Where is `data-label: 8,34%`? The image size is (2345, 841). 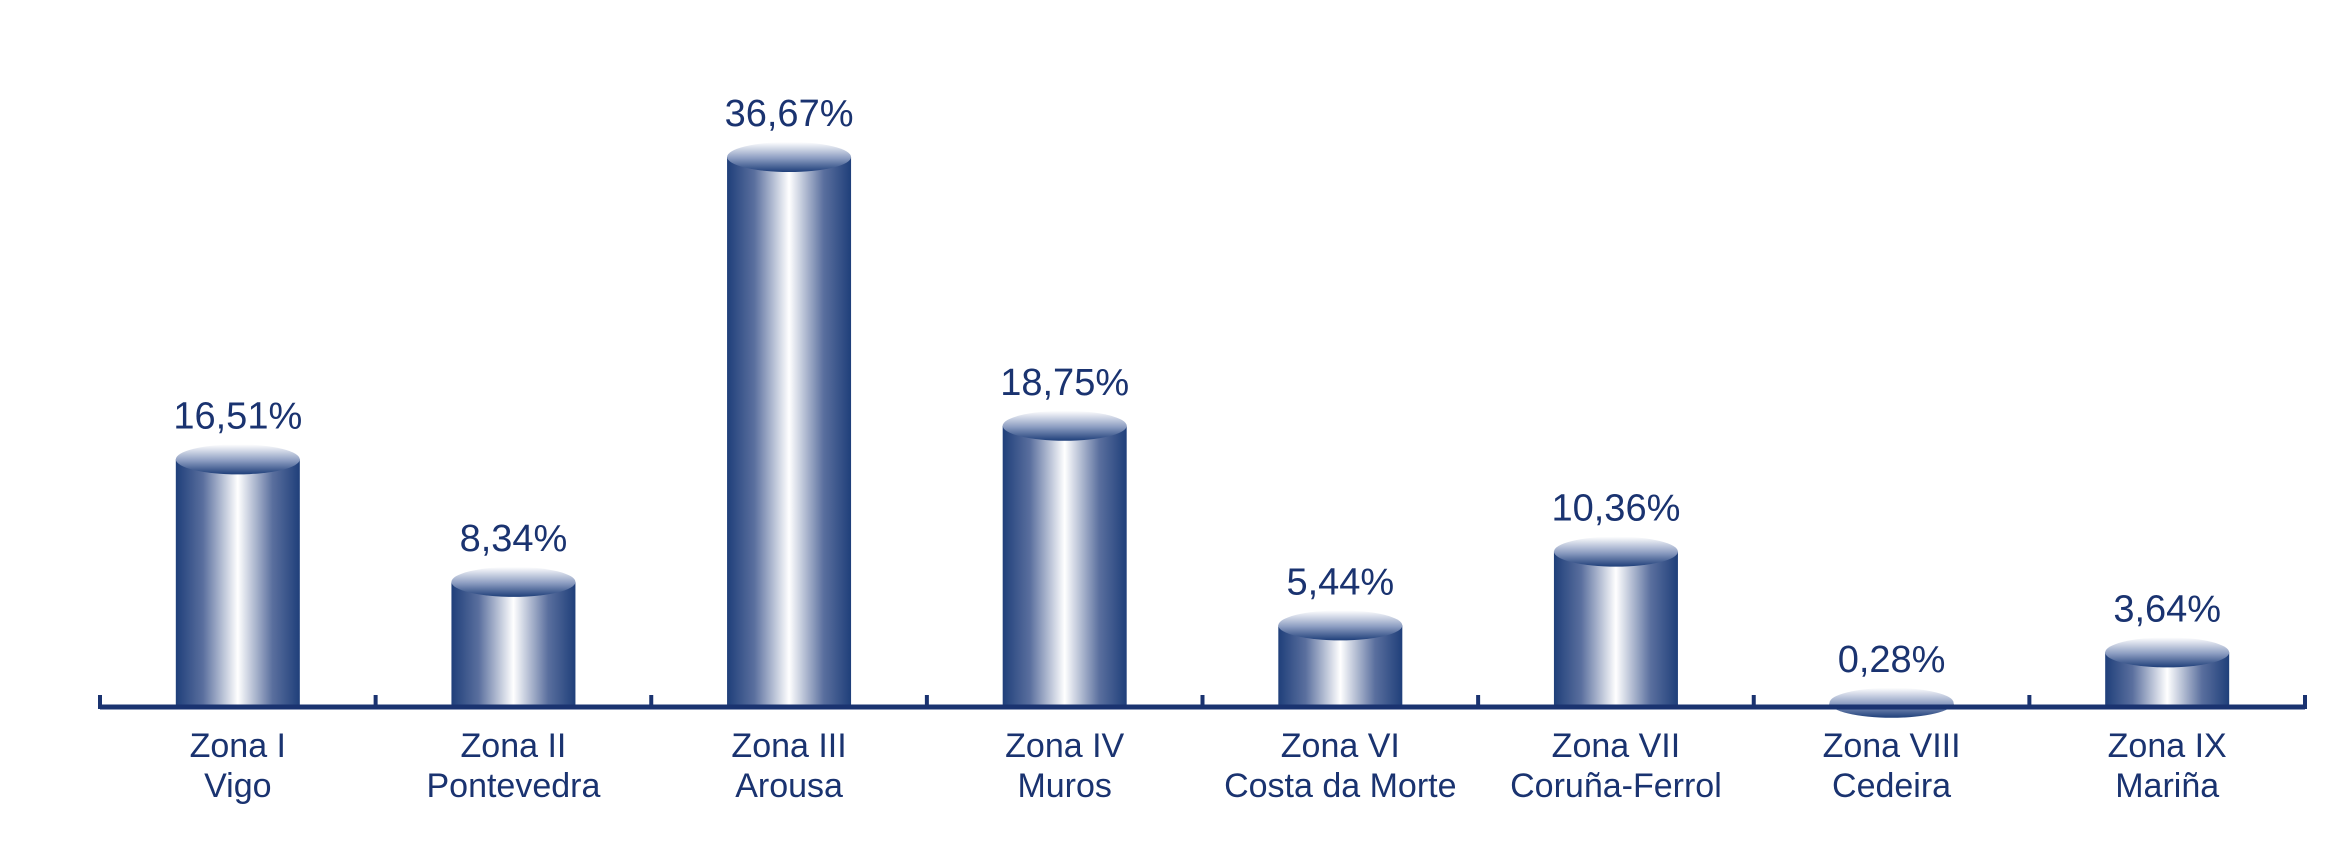
data-label: 8,34% is located at coordinates (514, 539).